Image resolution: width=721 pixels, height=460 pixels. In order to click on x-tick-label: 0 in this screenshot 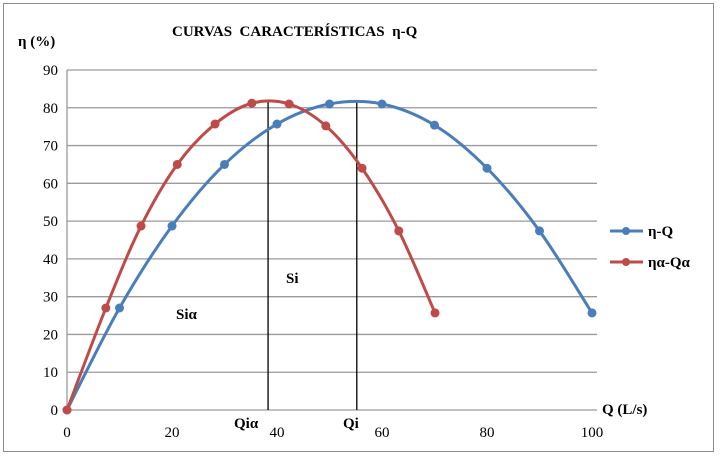, I will do `click(67, 433)`.